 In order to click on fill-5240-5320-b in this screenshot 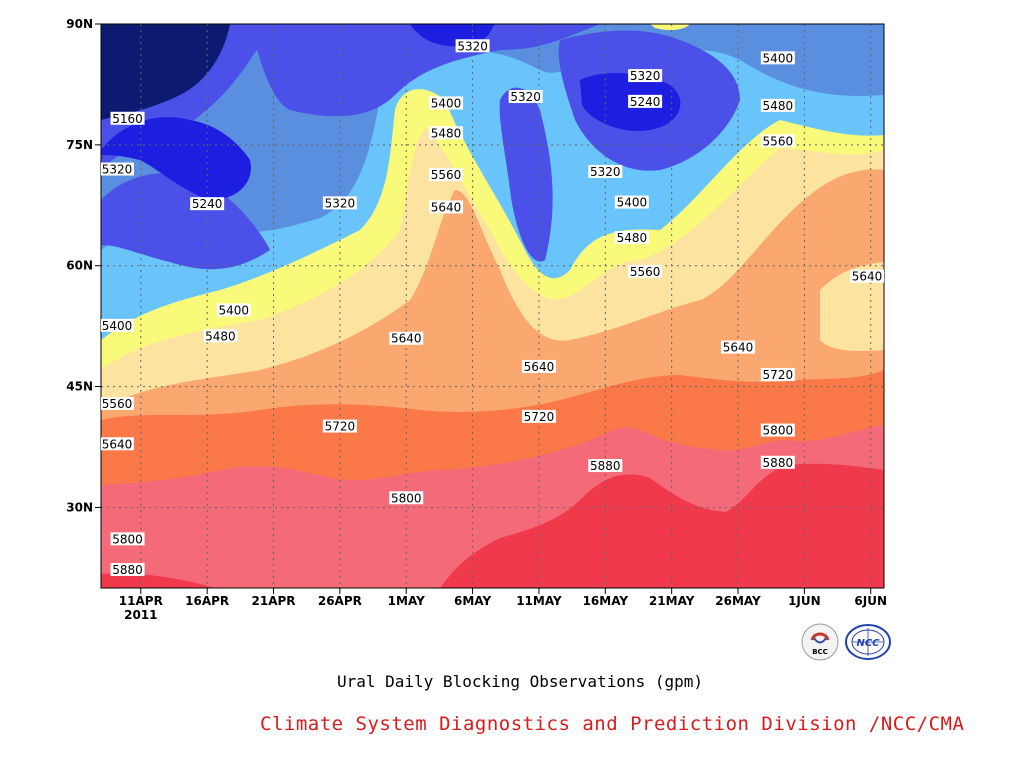, I will do `click(425, 70)`.